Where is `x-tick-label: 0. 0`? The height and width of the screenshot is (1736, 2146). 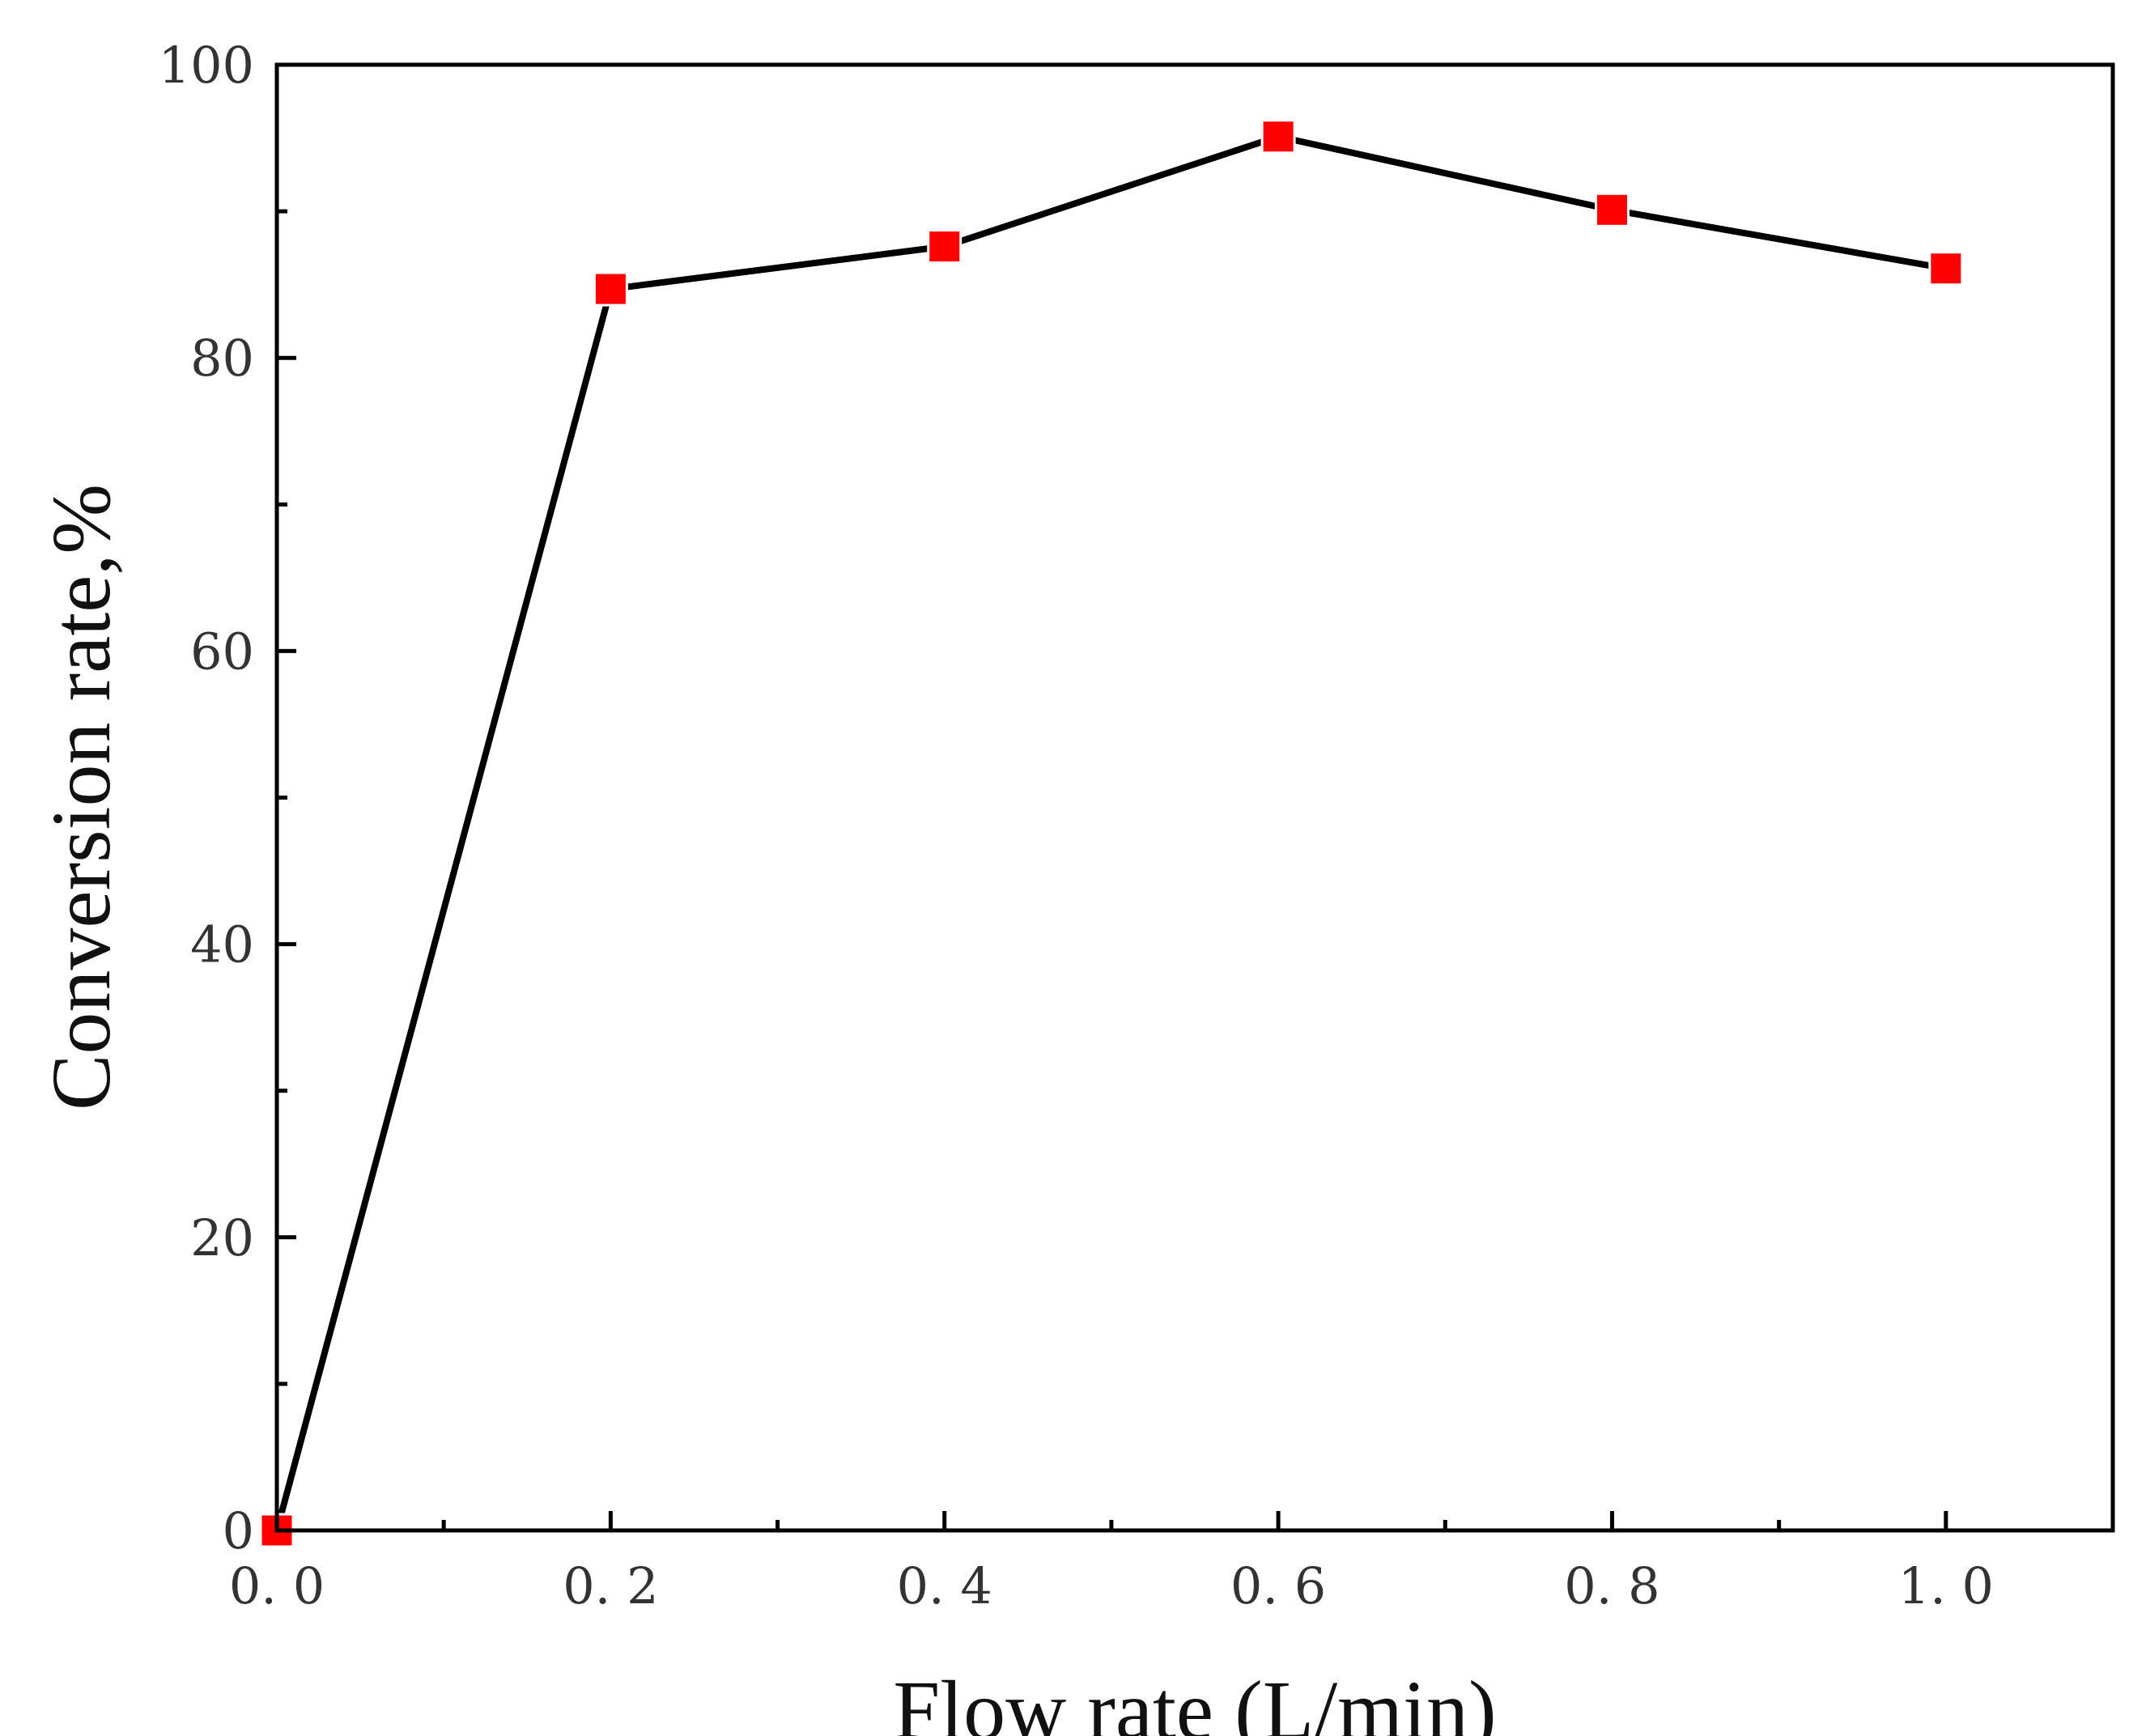
x-tick-label: 0. 0 is located at coordinates (277, 1585).